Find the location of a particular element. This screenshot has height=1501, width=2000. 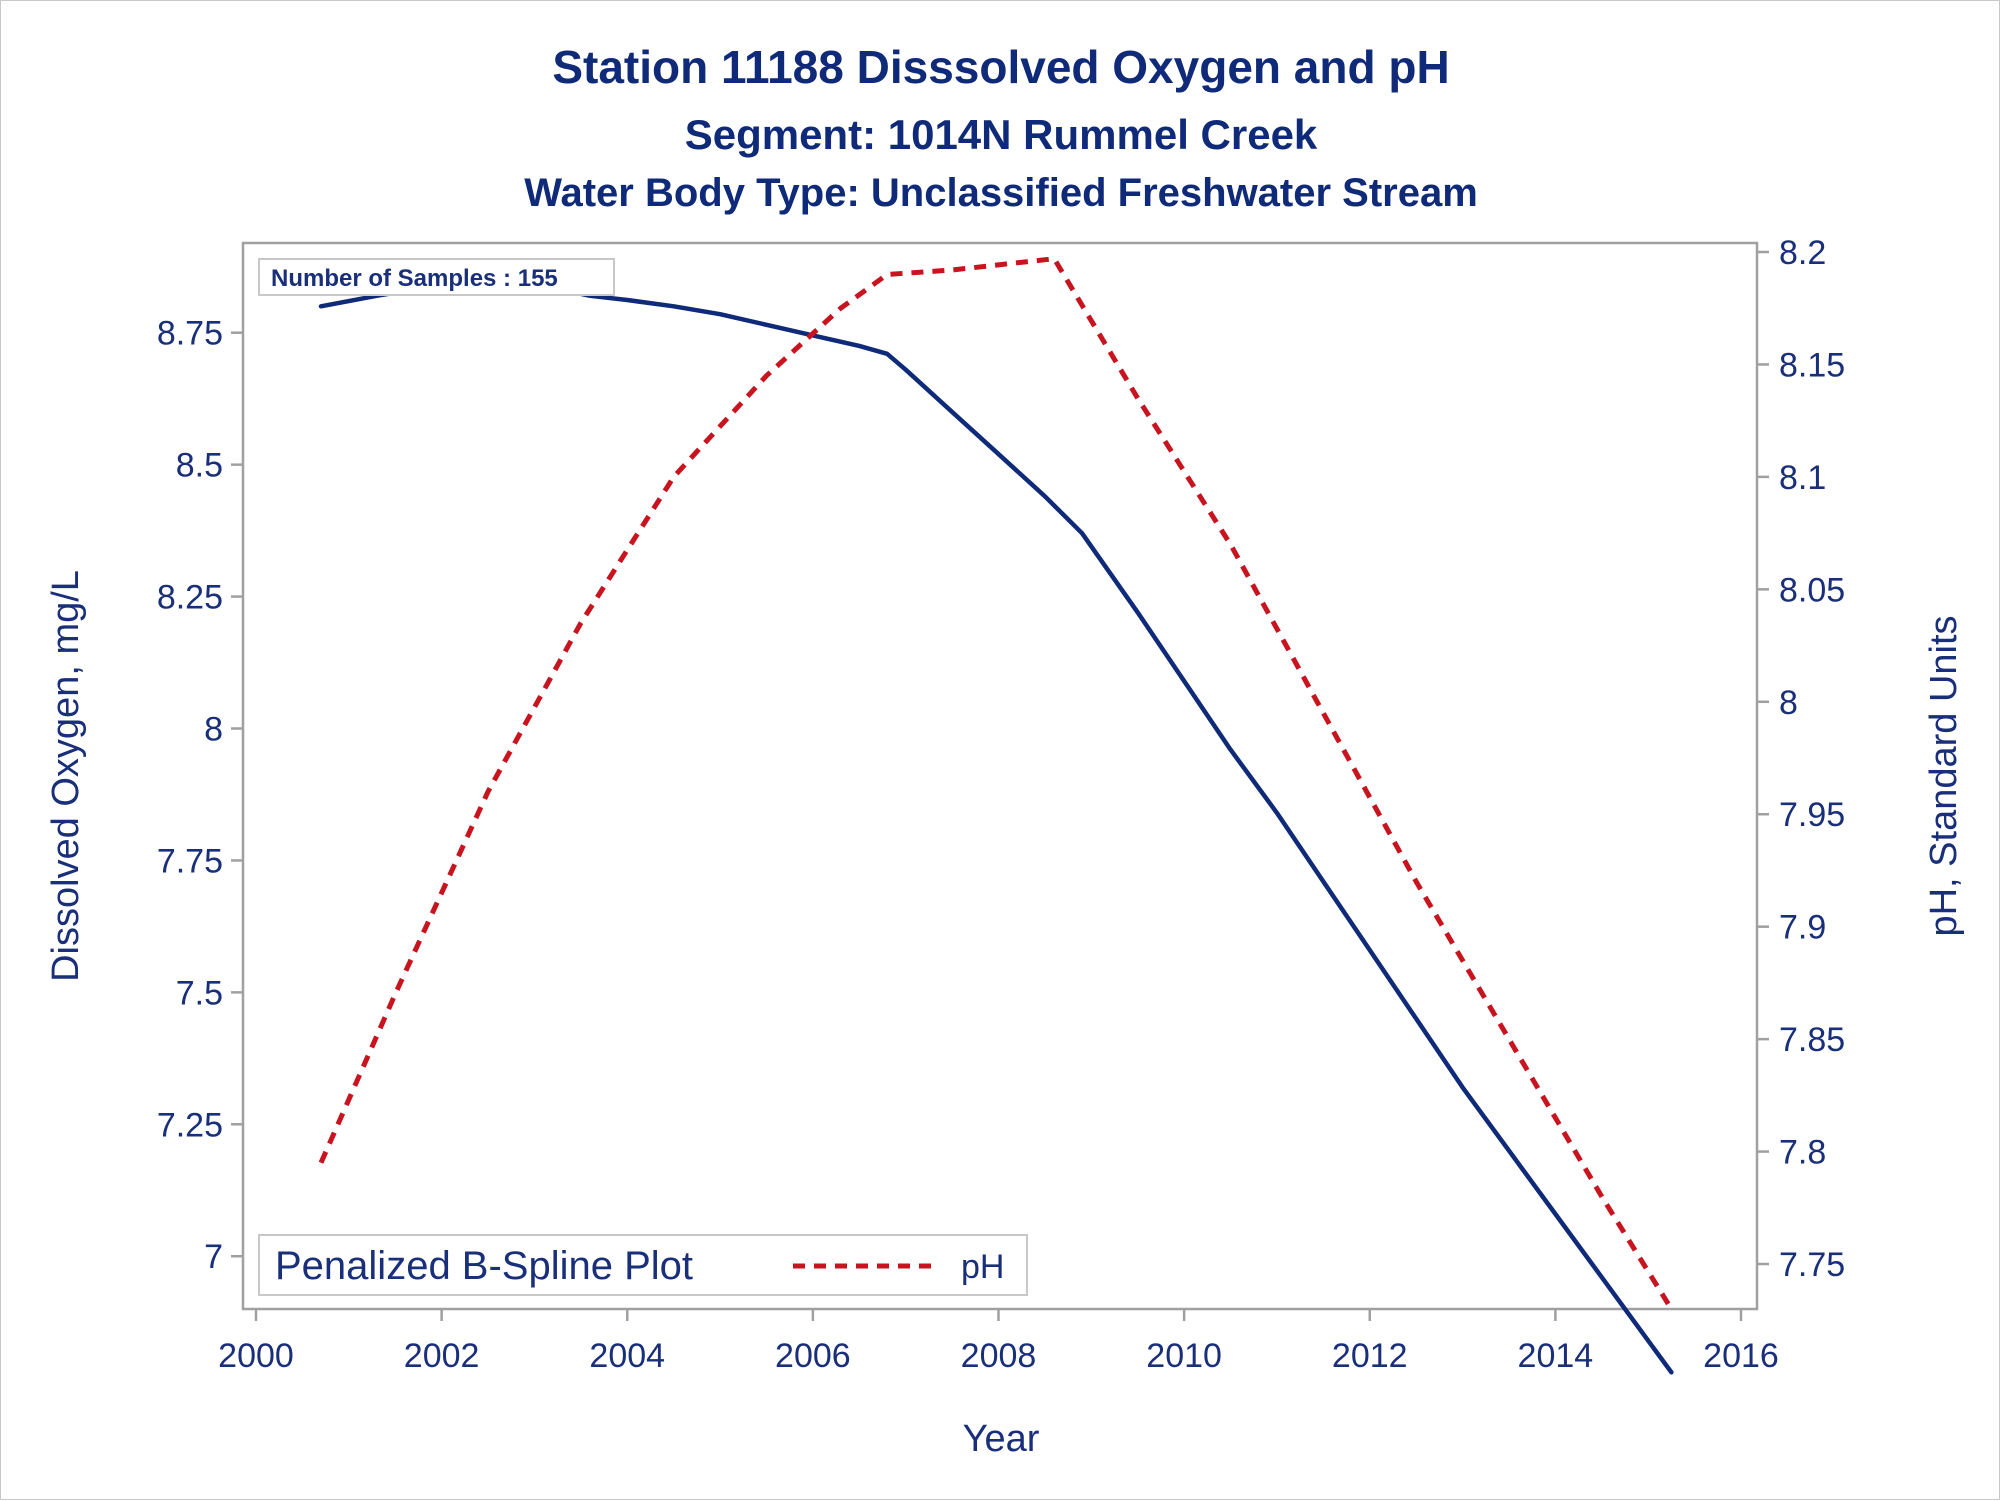

y-axis-right: 7.75 7.8 7.85 7.9 7.95 8 8.05 8.1 8.15 8.2 is located at coordinates (1801, 759).